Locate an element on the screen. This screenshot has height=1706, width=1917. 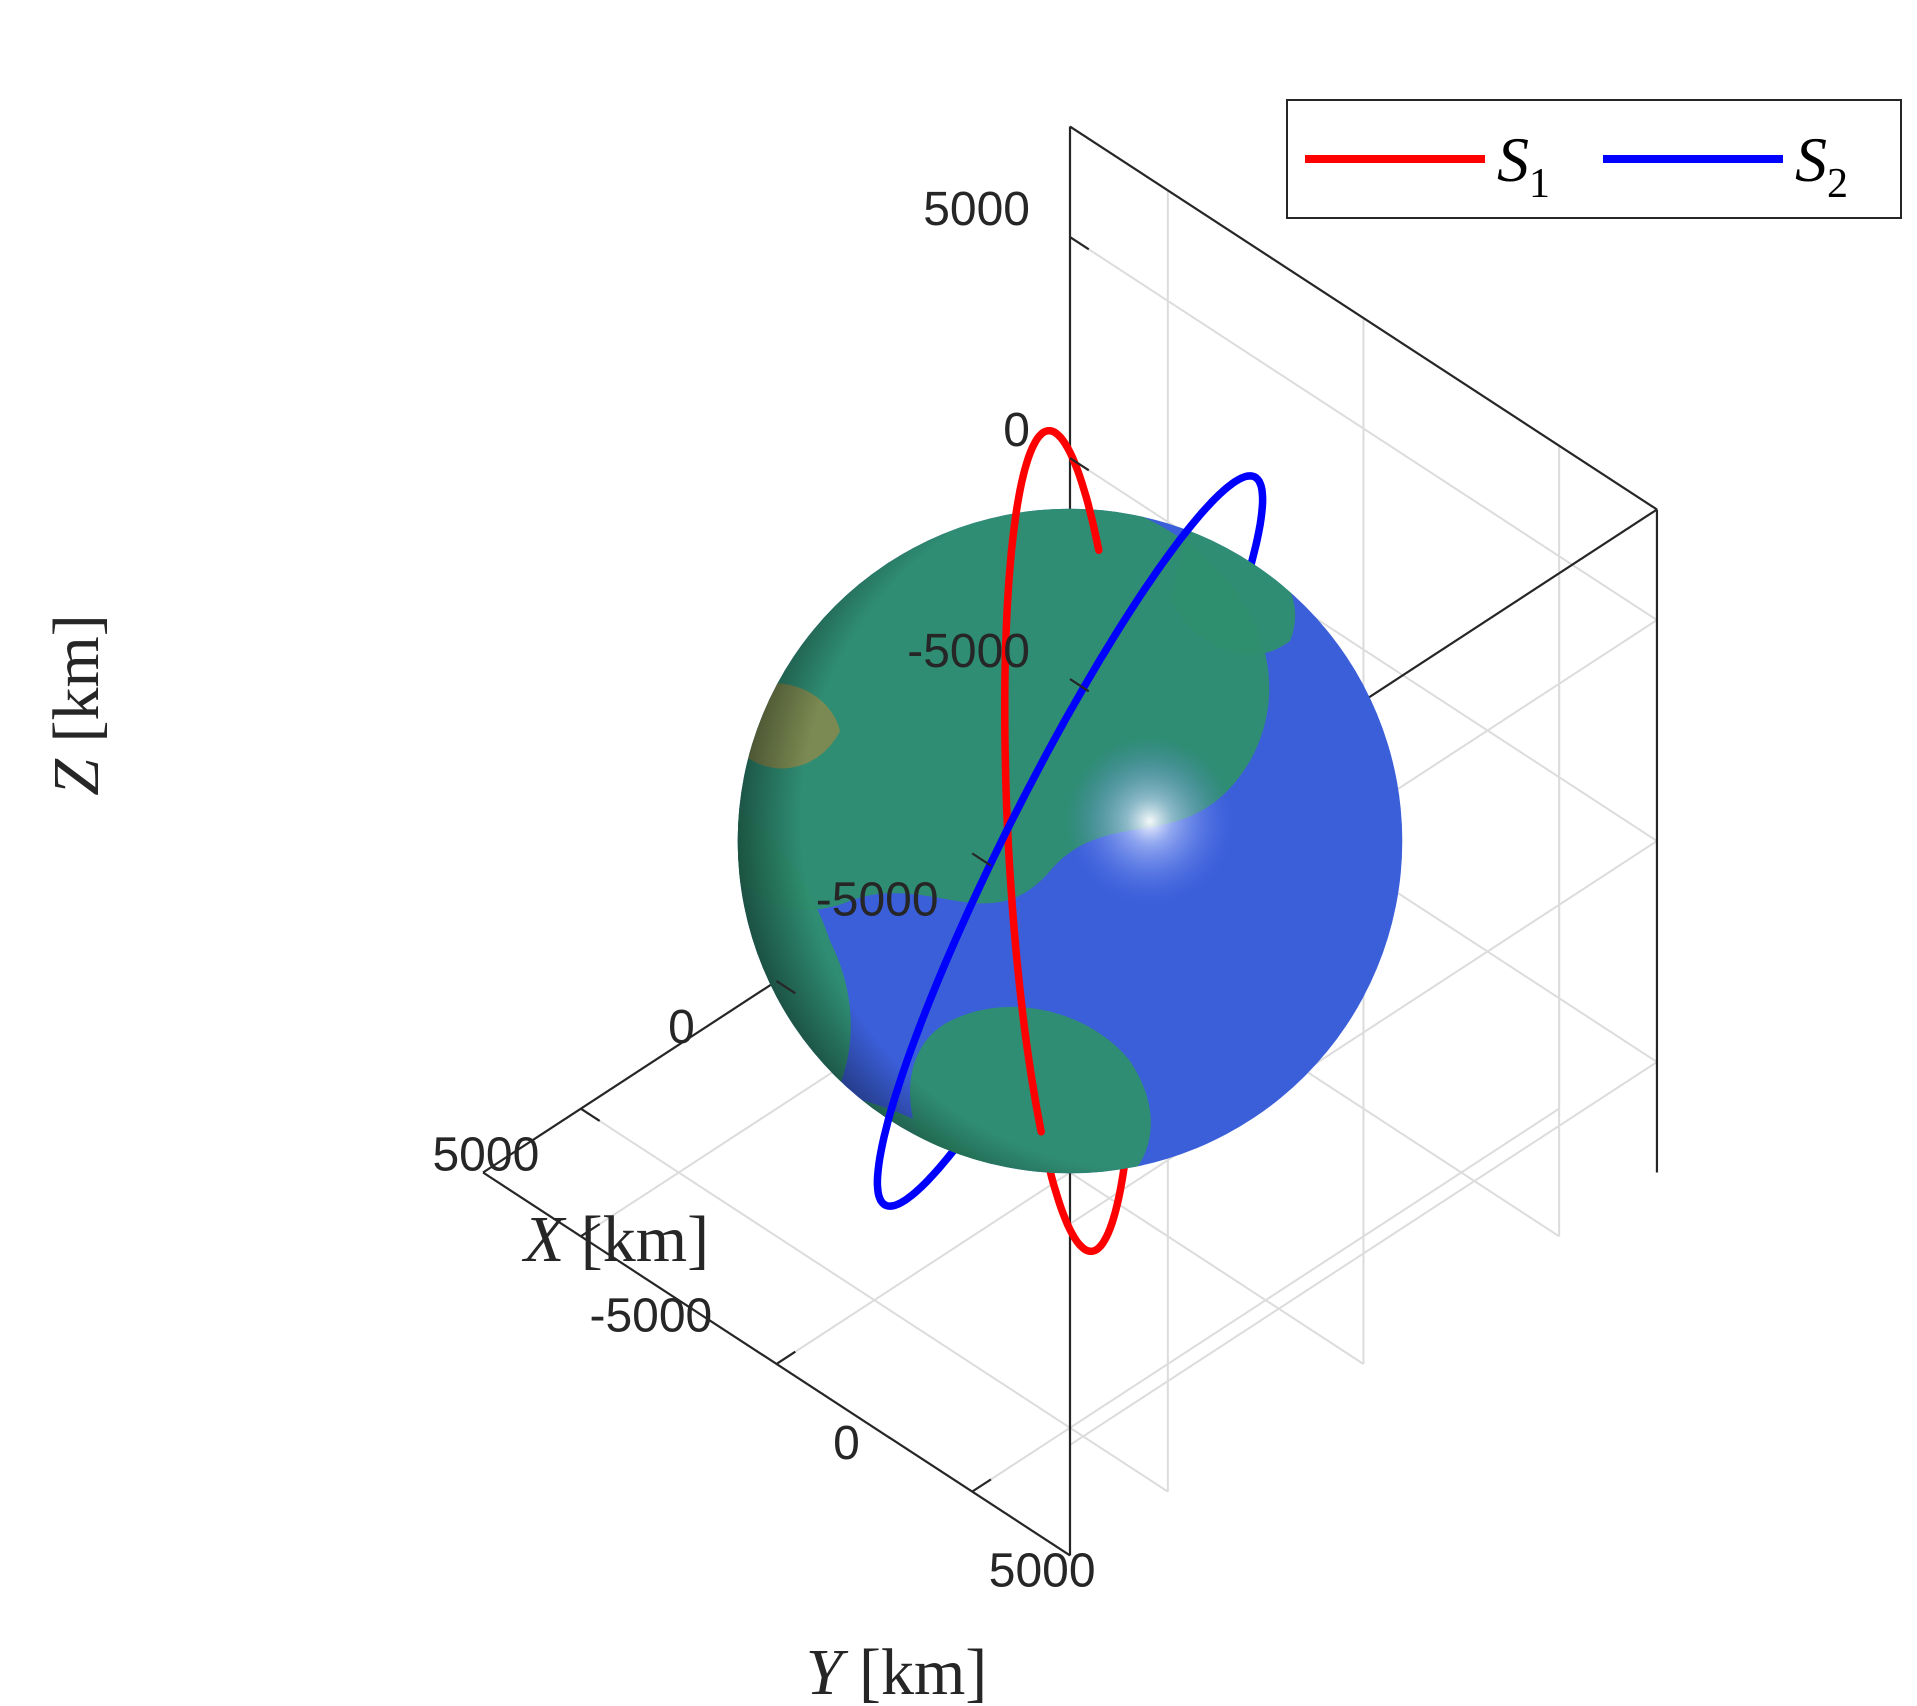
z-tick-label: 0 is located at coordinates (1016, 430).